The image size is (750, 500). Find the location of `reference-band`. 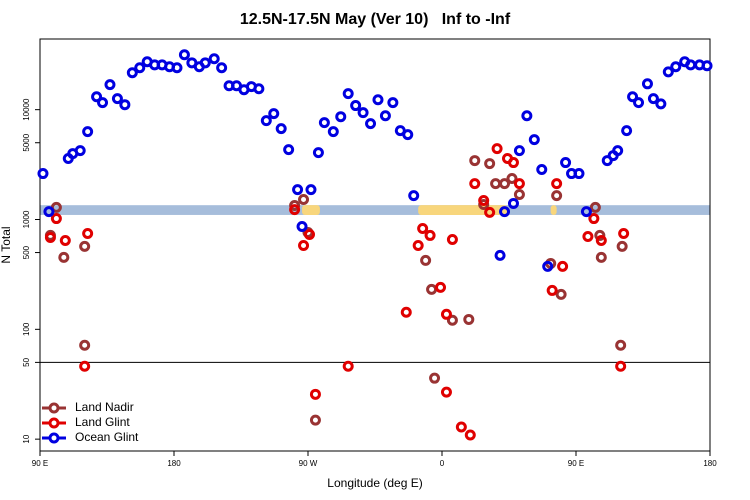

reference-band is located at coordinates (375, 210).